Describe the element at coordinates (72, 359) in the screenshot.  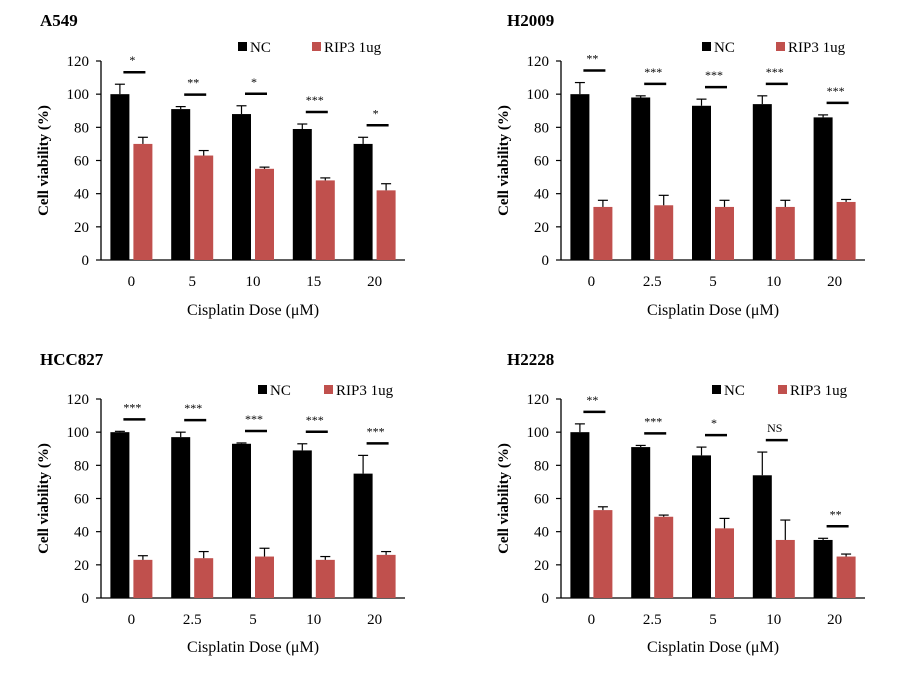
I see `panel-title: HCC827` at that location.